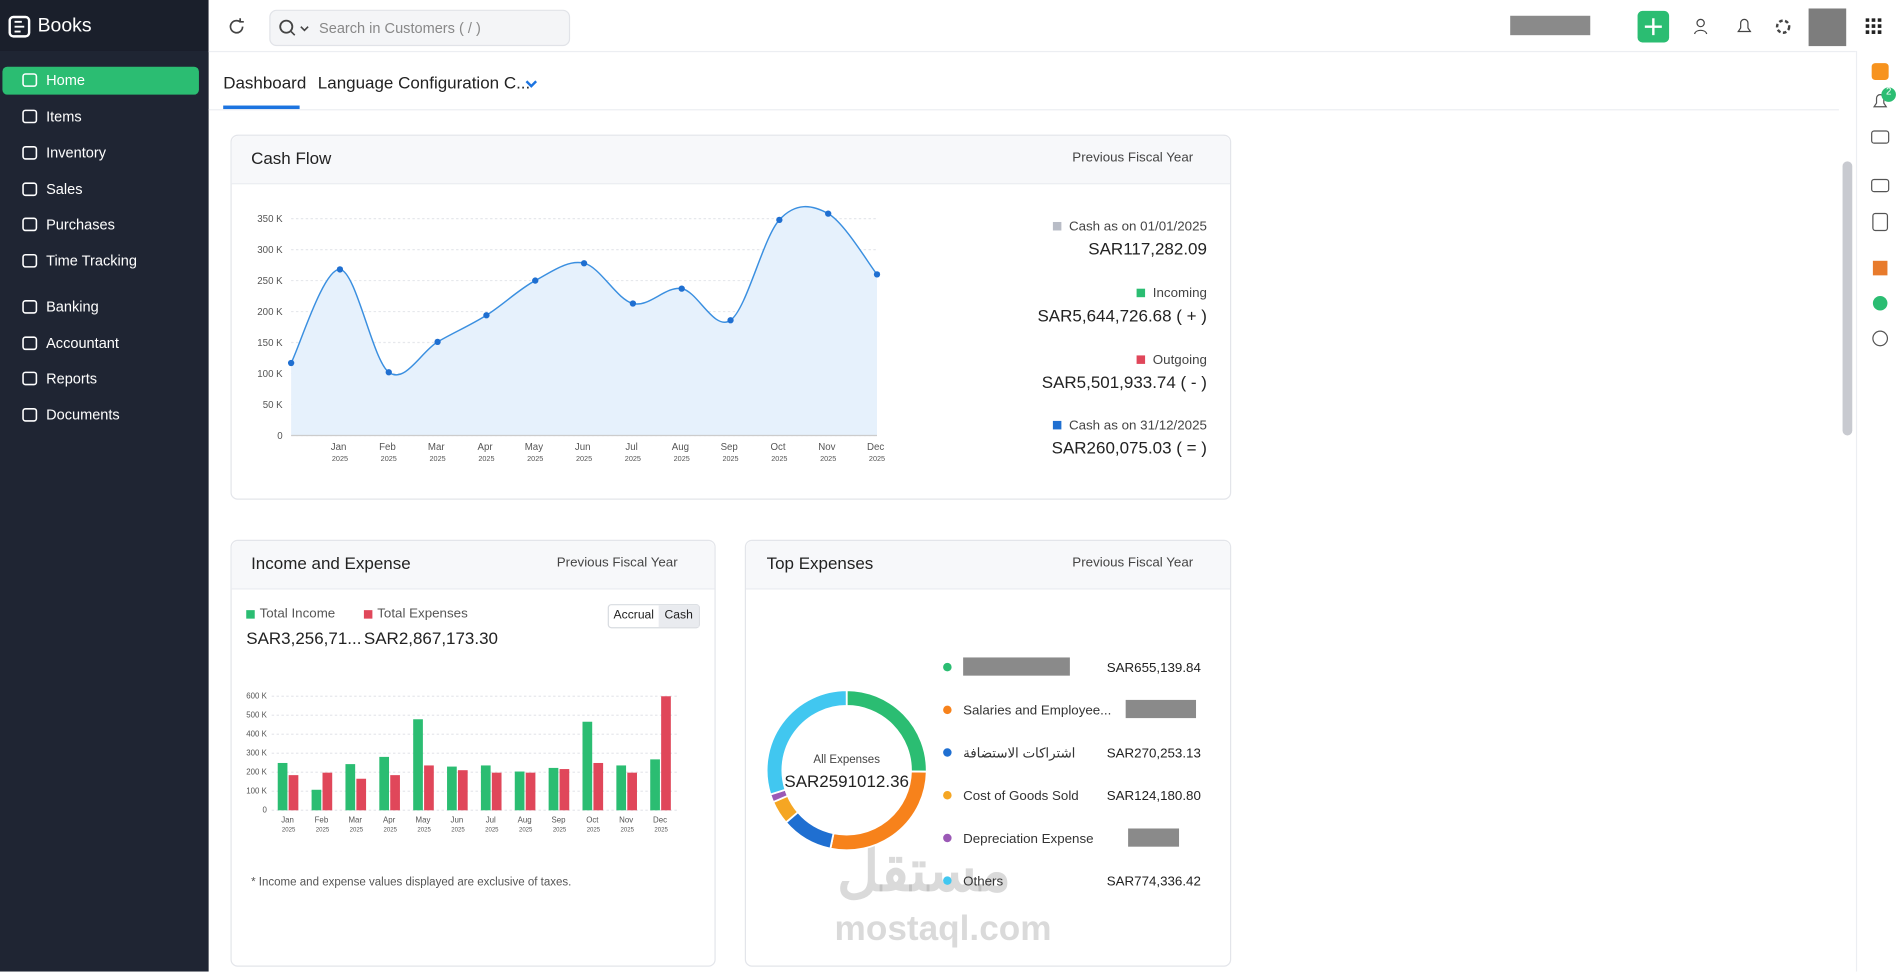 This screenshot has height=972, width=1902. What do you see at coordinates (1827, 27) in the screenshot?
I see `avatar` at bounding box center [1827, 27].